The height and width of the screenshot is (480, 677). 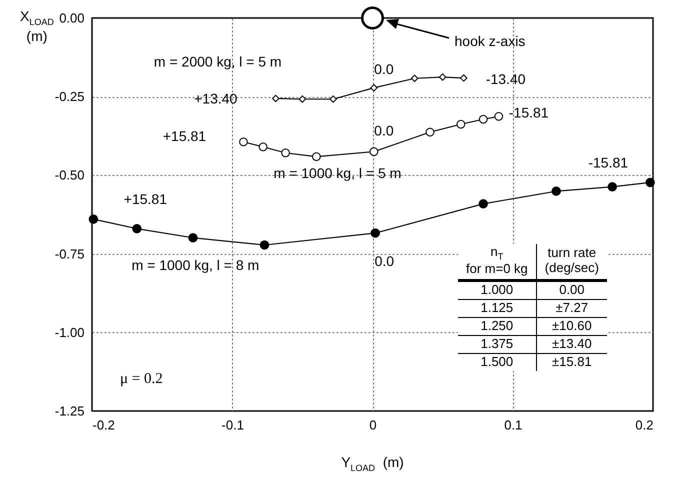 What do you see at coordinates (571, 308) in the screenshot?
I see `annotation: ±7.27` at bounding box center [571, 308].